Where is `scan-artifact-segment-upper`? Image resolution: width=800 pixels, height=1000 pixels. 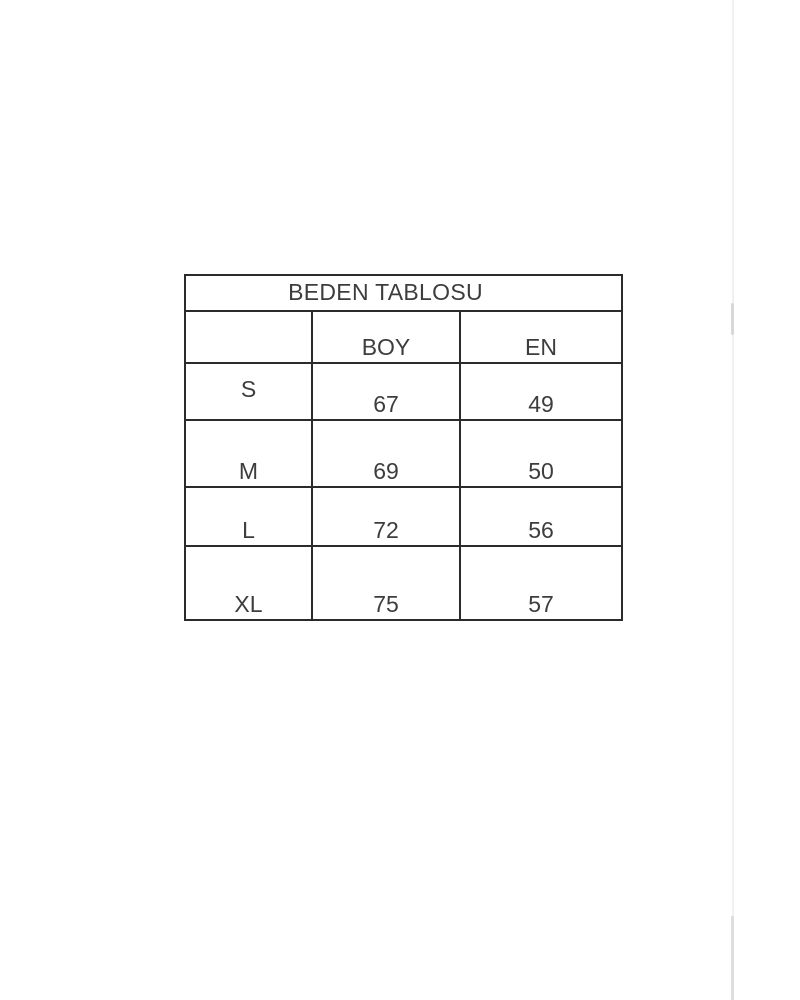
scan-artifact-segment-upper is located at coordinates (732, 319).